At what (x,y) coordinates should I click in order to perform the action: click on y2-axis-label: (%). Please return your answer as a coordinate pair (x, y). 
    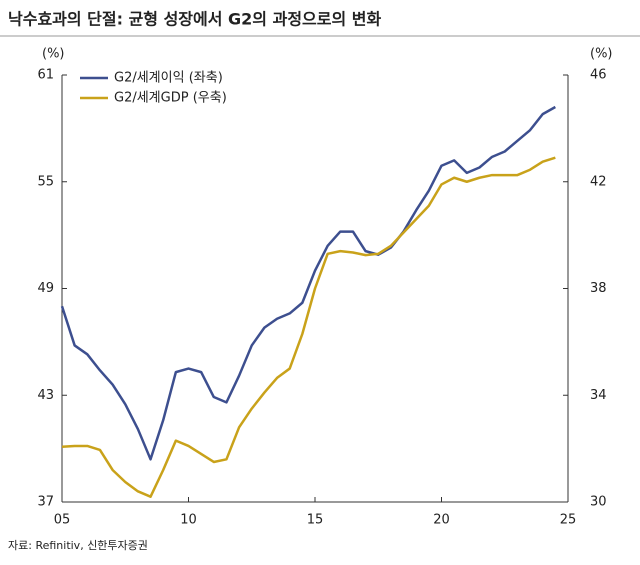
    Looking at the image, I should click on (601, 54).